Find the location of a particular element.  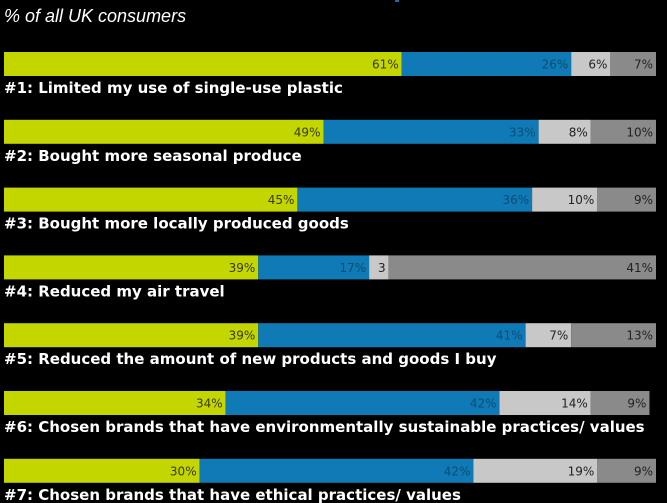

data-label: 8% is located at coordinates (578, 132).